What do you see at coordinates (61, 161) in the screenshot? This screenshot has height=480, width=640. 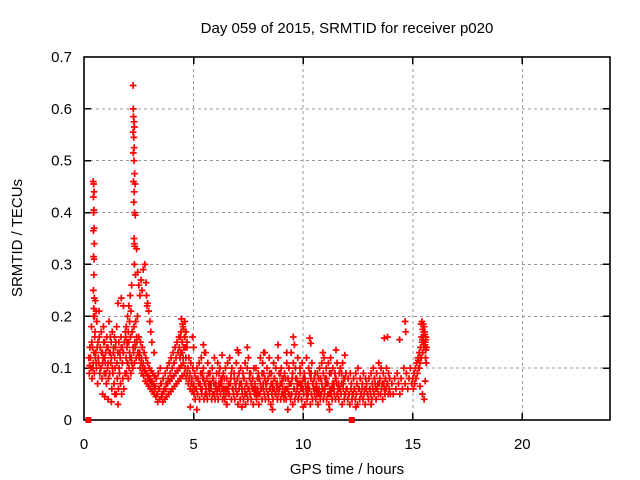 I see `y-tick-label: 0.5` at bounding box center [61, 161].